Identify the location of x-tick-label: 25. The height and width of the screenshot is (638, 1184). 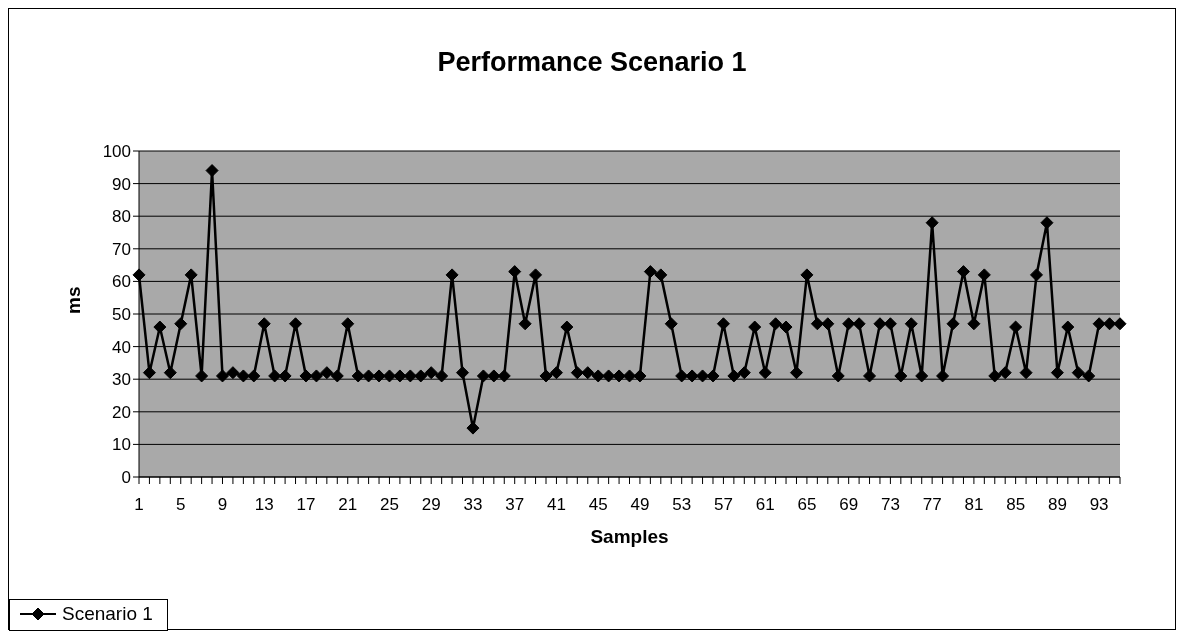
(389, 505).